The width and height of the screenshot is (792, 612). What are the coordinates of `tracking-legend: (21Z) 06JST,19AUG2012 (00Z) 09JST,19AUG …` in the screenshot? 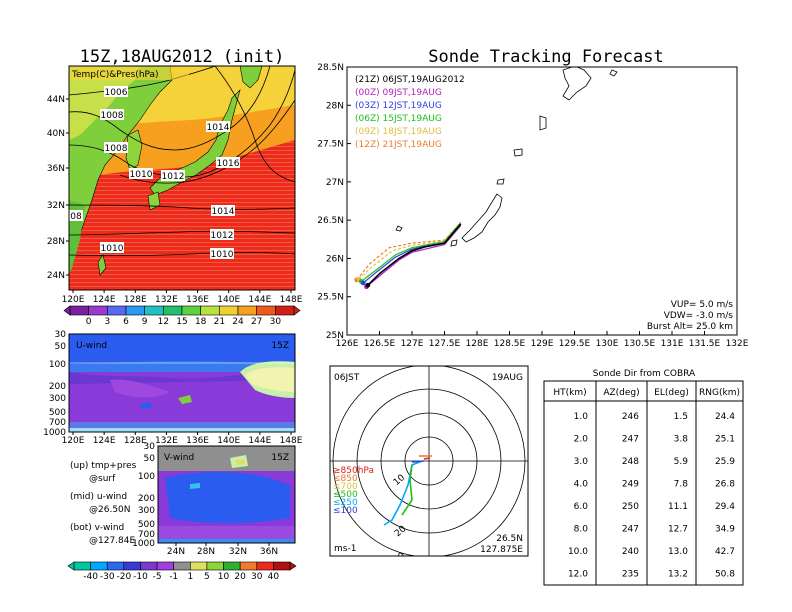 It's located at (410, 112).